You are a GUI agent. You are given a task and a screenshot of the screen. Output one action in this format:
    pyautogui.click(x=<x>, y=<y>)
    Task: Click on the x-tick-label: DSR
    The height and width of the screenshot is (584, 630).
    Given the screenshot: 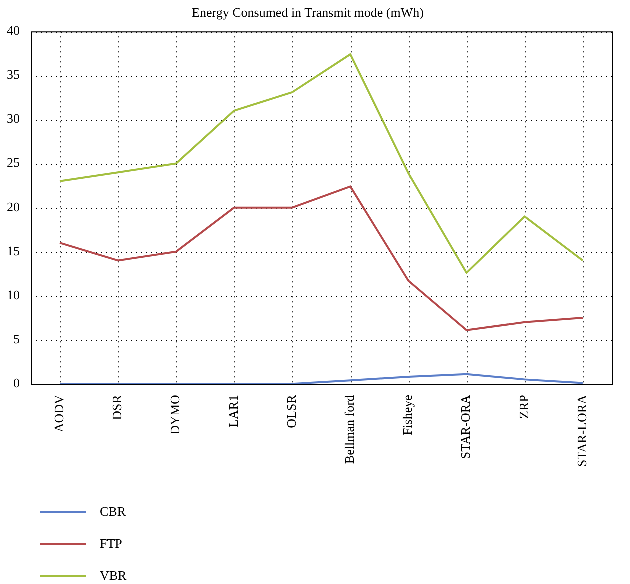 What is the action you would take?
    pyautogui.click(x=117, y=407)
    